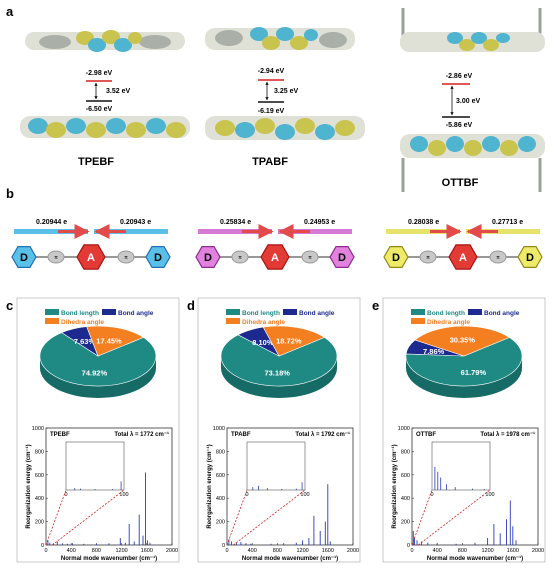 The height and width of the screenshot is (570, 554). Describe the element at coordinates (118, 91) in the screenshot. I see `tpebf-gap-label: 3.52 eV` at that location.